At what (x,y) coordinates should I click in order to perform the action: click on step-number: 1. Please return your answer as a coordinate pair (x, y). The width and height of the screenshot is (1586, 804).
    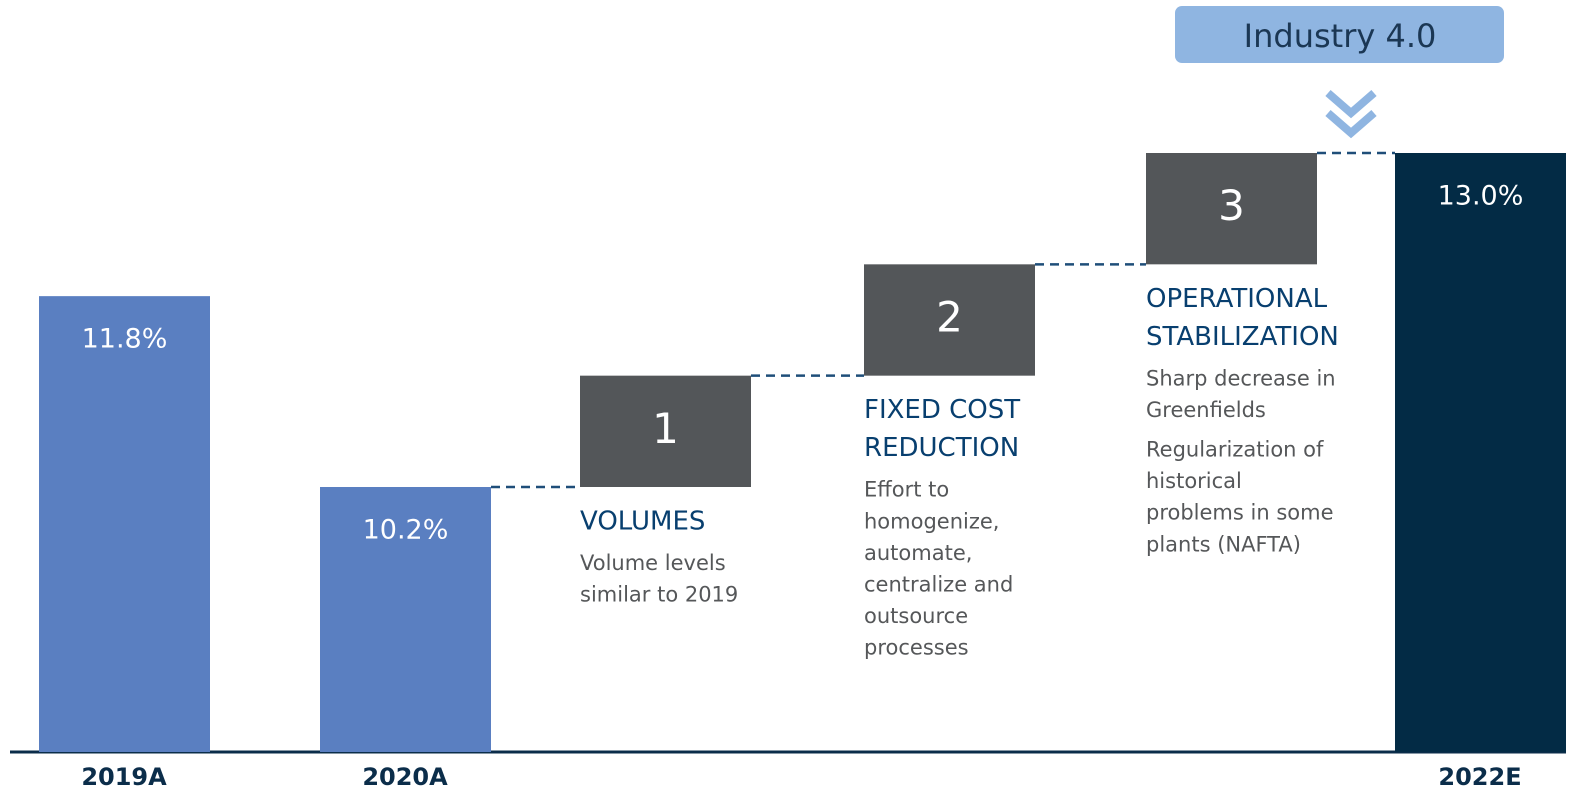
    Looking at the image, I should click on (665, 428).